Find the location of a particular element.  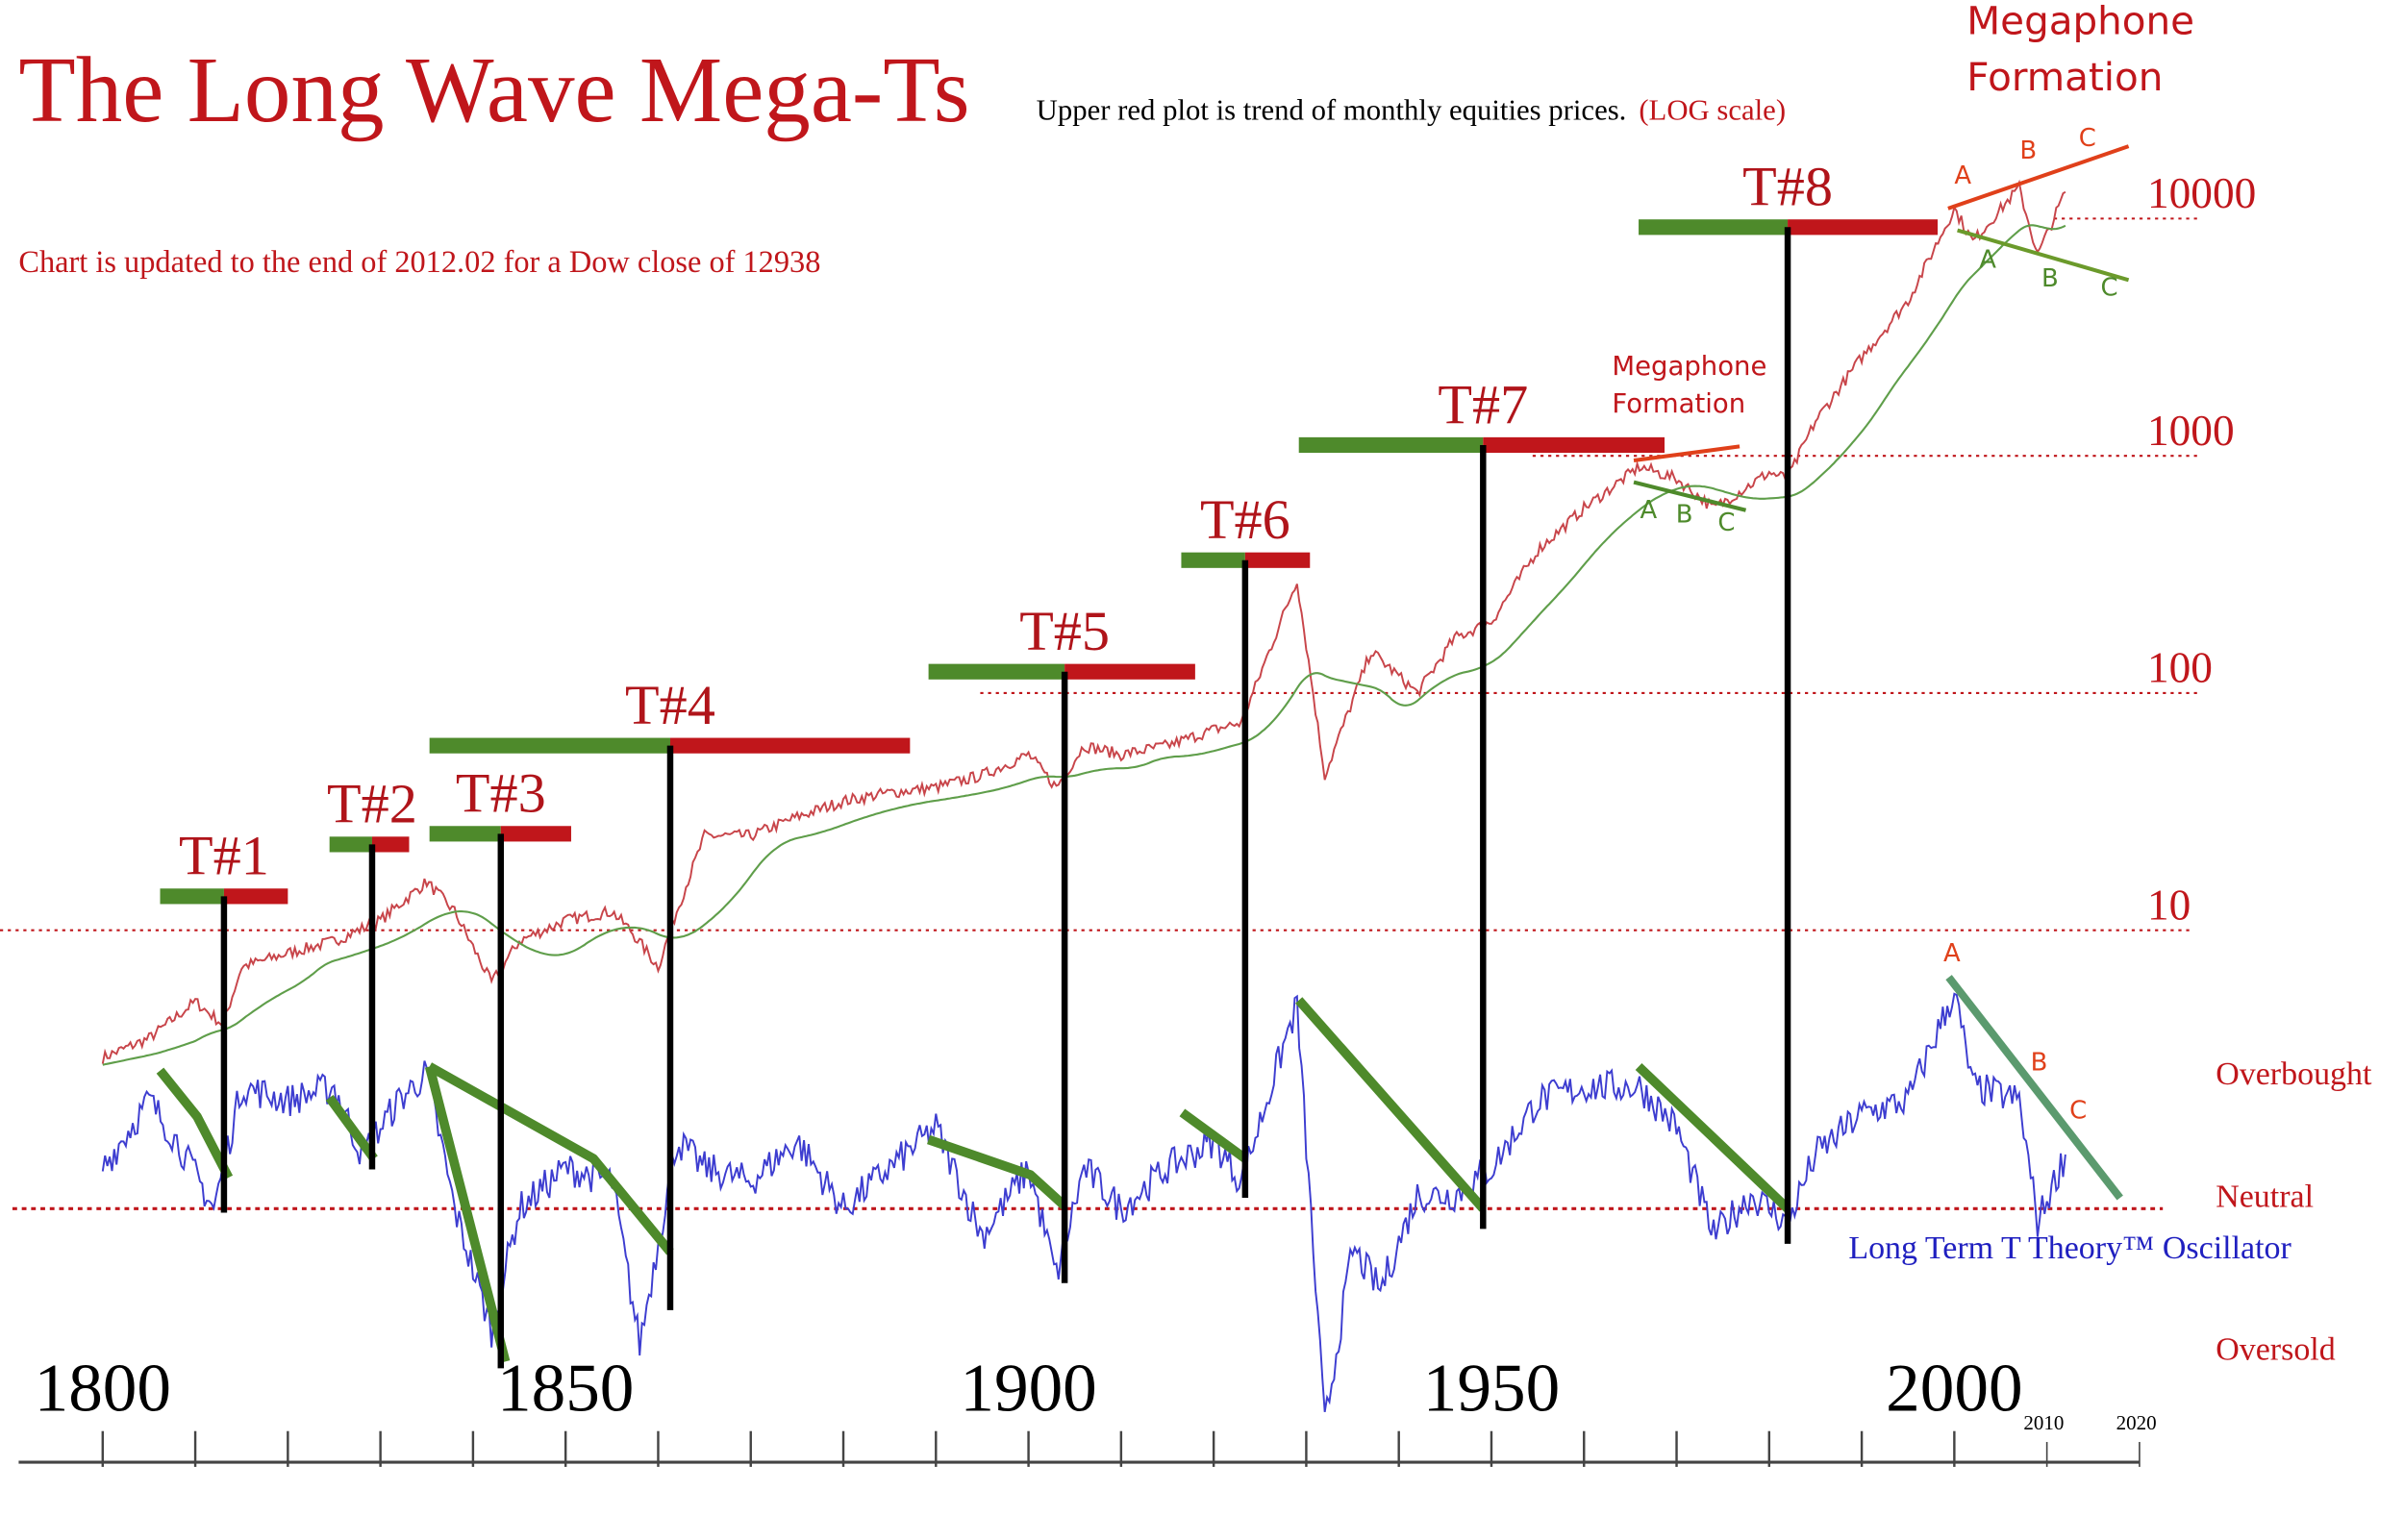

subtitle-scale: (LOG scale) is located at coordinates (1712, 110).